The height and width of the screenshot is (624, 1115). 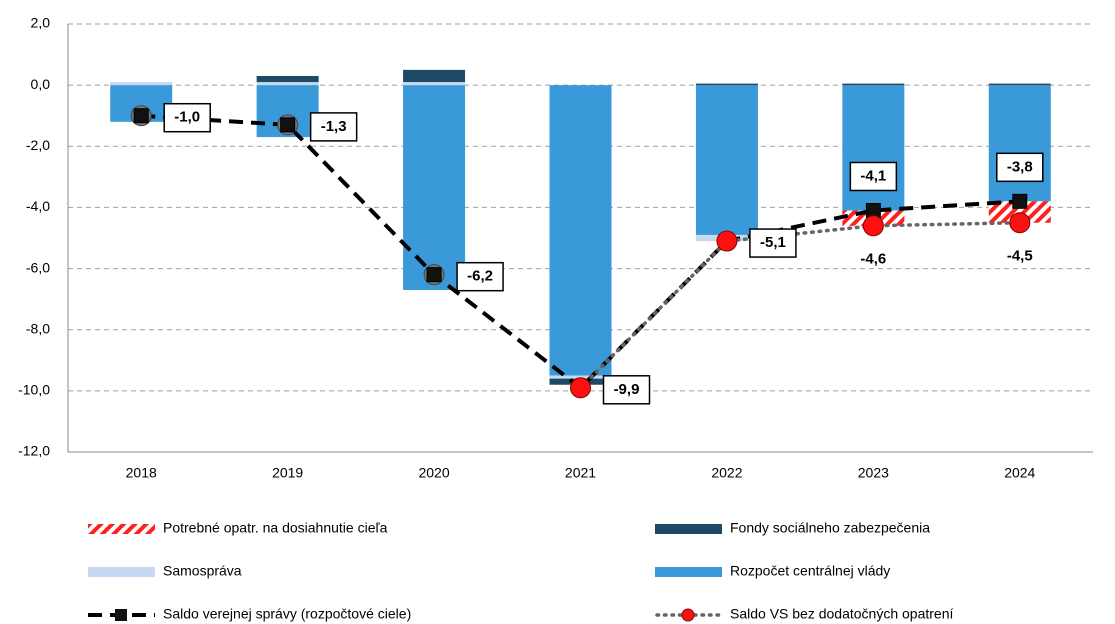 I want to click on x-tick-label: 2021, so click(x=580, y=473).